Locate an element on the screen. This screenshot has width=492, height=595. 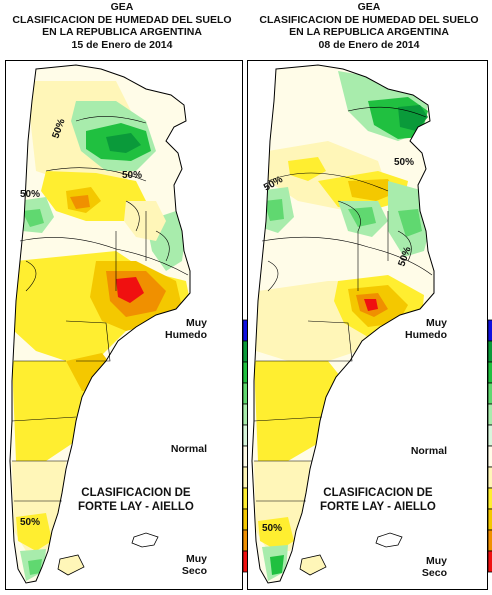
legend-swatch-muy-humedo is located at coordinates (489, 330).